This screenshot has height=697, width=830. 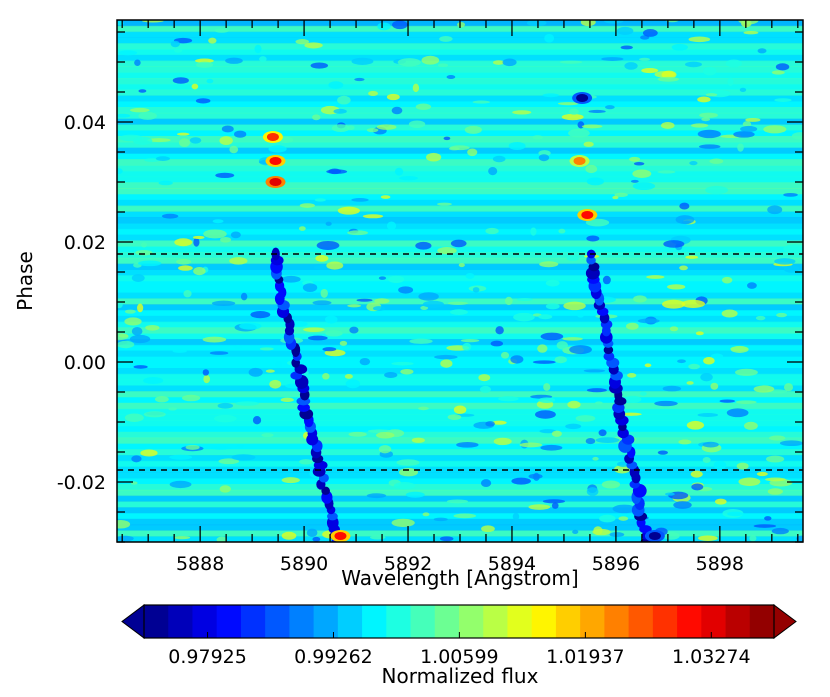 I want to click on x-tick-label: 5890, so click(x=304, y=564).